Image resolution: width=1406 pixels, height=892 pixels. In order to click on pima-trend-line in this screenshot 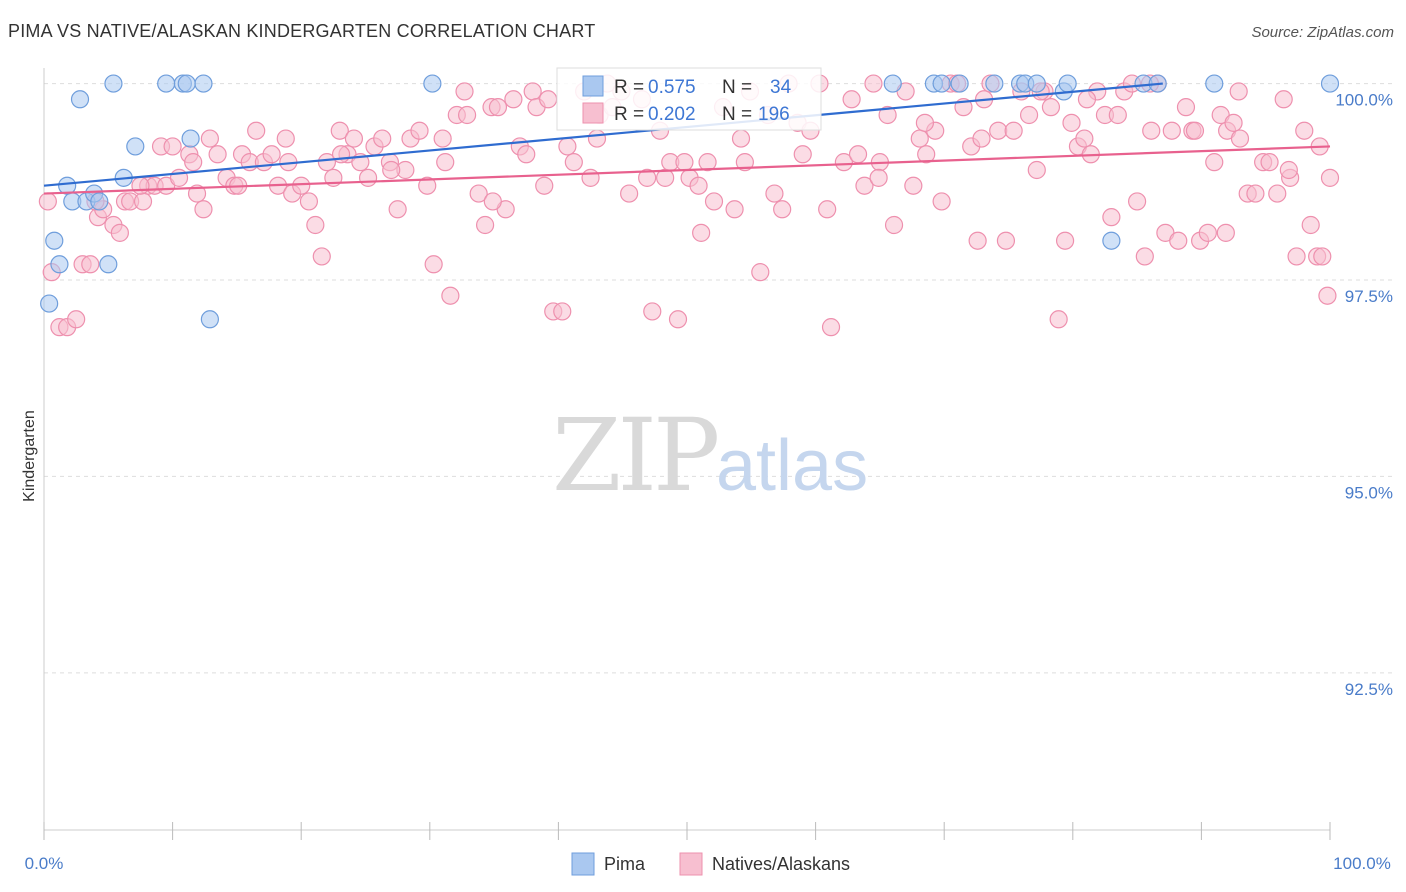, I will do `click(603, 134)`.